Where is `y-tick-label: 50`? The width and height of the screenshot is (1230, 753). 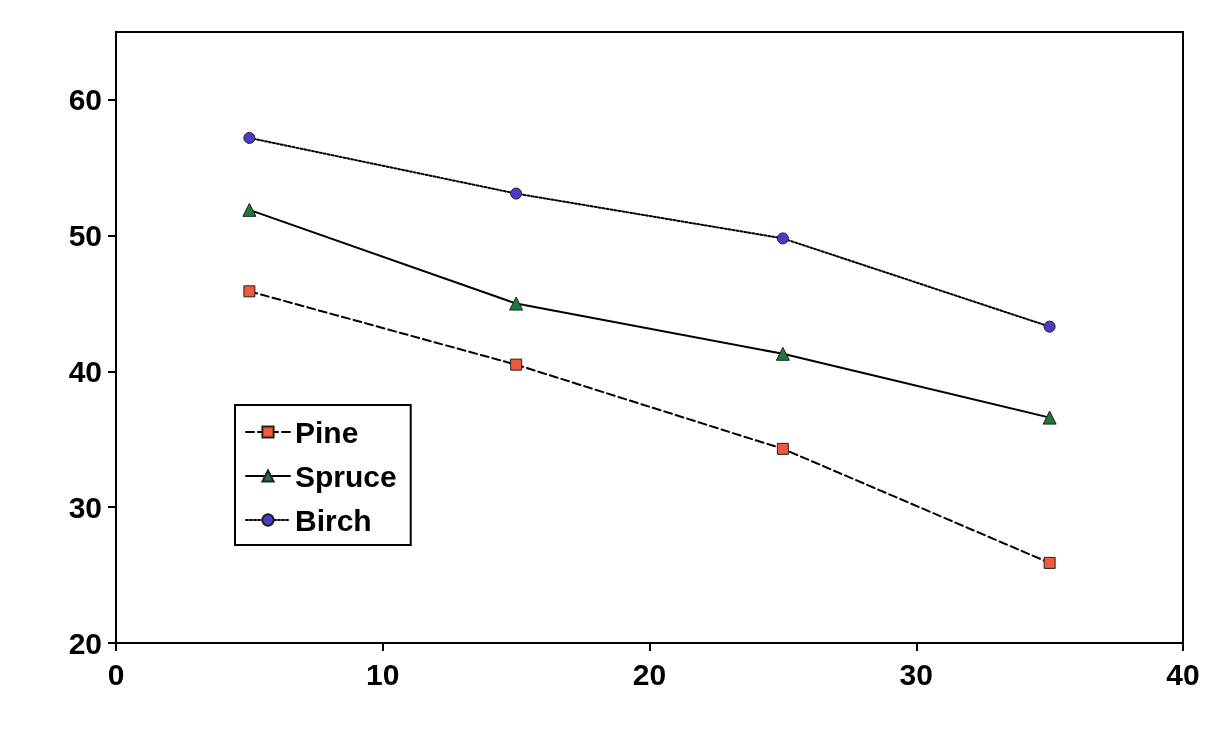
y-tick-label: 50 is located at coordinates (85, 236).